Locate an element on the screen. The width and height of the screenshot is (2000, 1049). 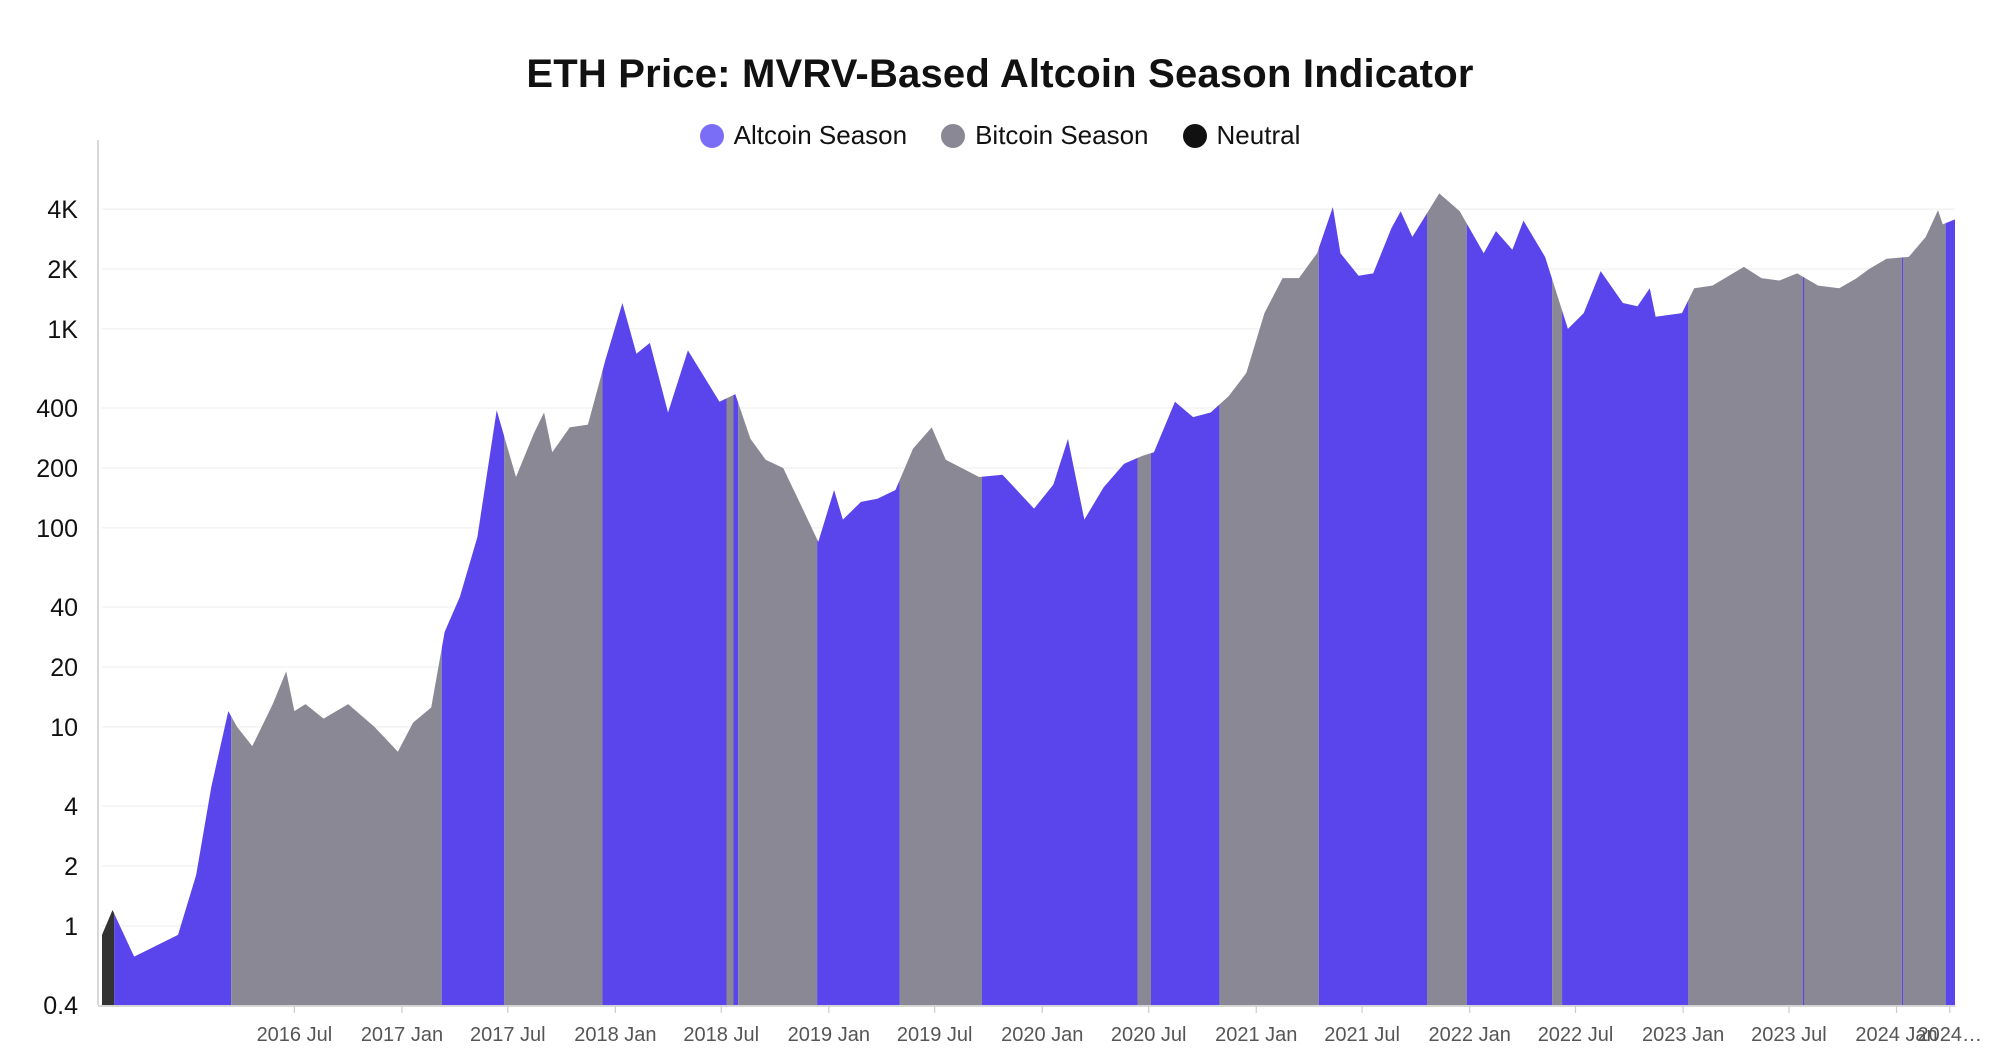
x-tick-label: 2023 Jul is located at coordinates (1789, 1035).